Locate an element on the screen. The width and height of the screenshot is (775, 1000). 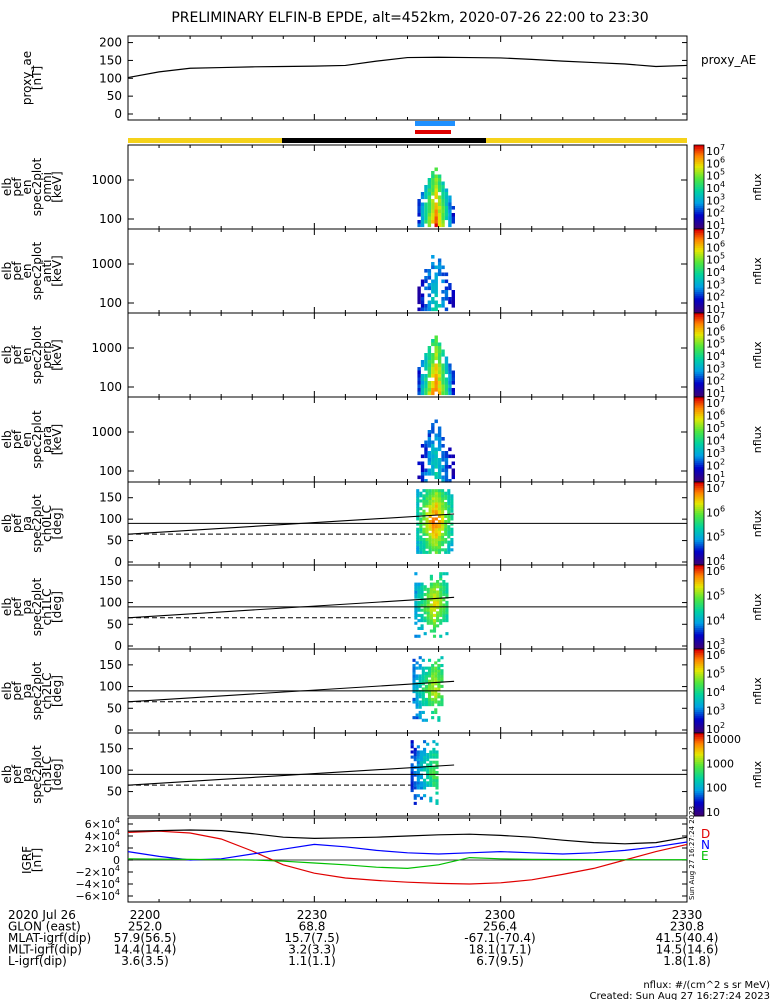
pa-spec2plot-ch2LC-ylabel-line: ch2LC is located at coordinates (47, 691).